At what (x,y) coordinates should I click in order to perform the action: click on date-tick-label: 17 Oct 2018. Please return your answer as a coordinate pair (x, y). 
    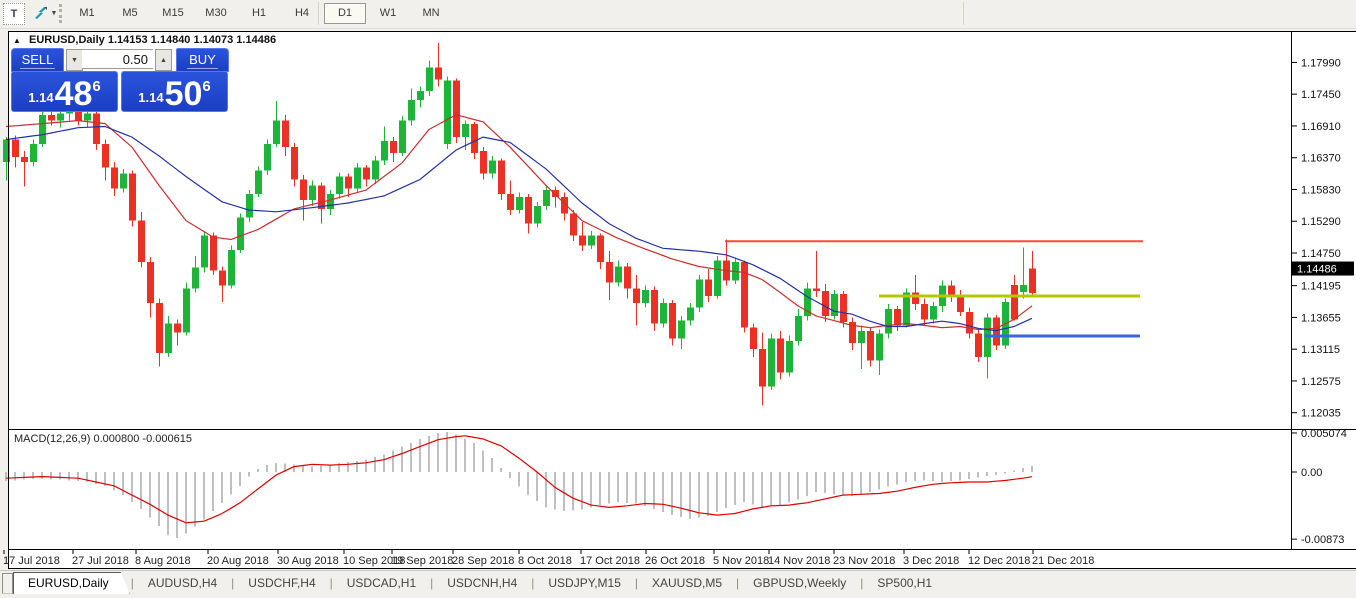
    Looking at the image, I should click on (610, 561).